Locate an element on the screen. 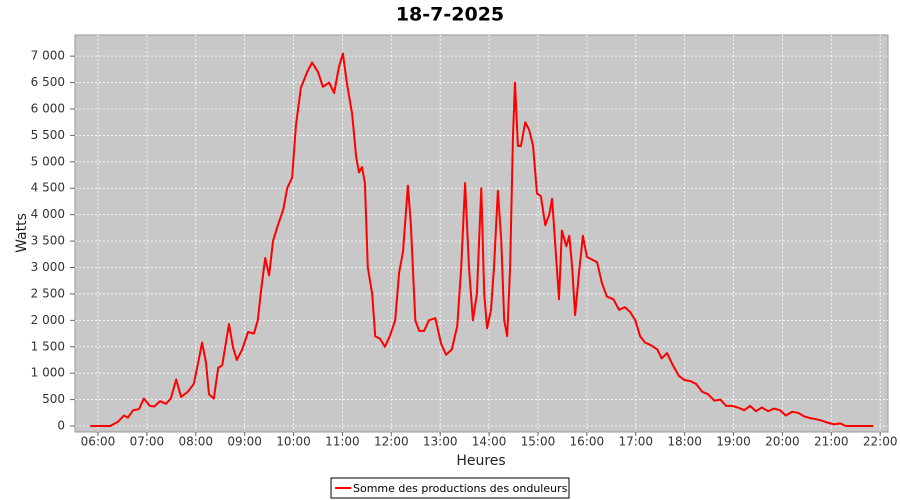 The height and width of the screenshot is (500, 900). y-tick-label: 2 500 is located at coordinates (48, 293).